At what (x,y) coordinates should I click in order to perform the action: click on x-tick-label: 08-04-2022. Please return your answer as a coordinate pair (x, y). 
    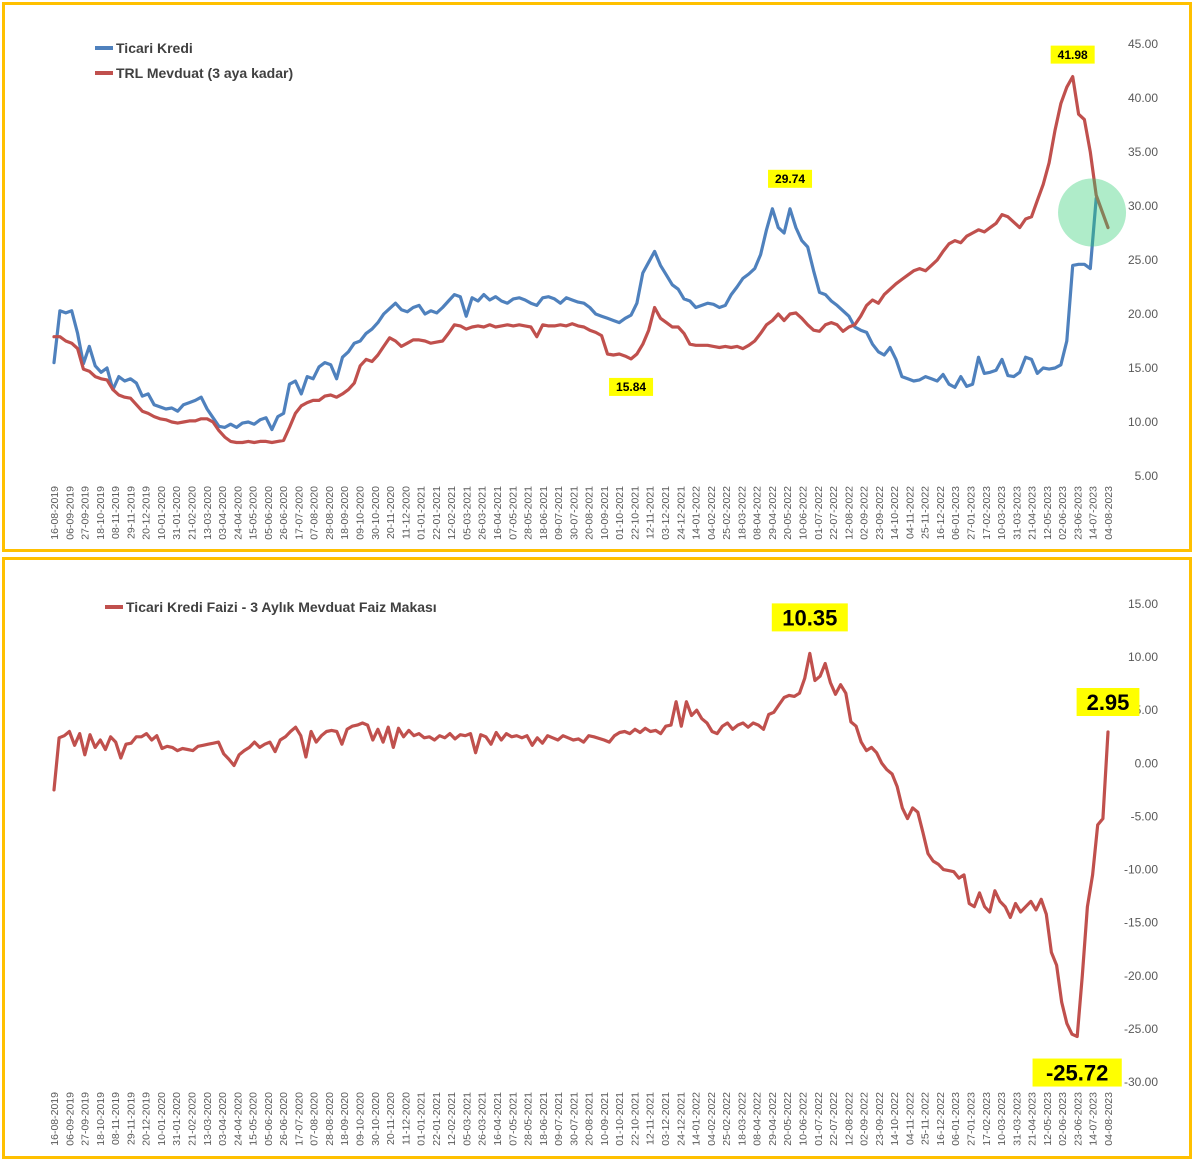
    Looking at the image, I should click on (758, 1119).